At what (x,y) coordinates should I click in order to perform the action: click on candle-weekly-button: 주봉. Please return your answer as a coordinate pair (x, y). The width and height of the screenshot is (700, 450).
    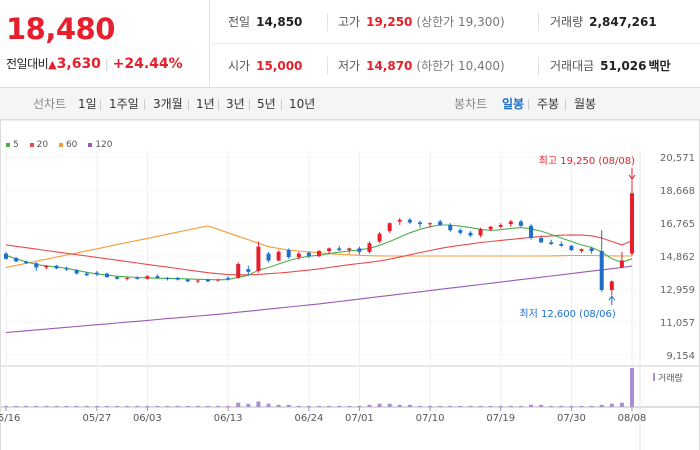
    Looking at the image, I should click on (548, 104).